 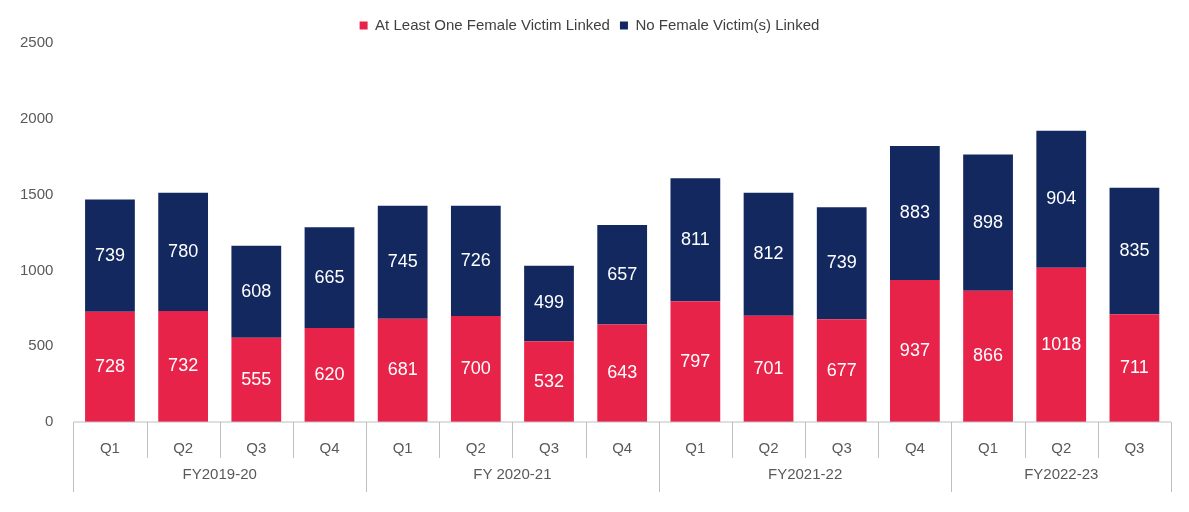 I want to click on data-label: 499, so click(x=549, y=302).